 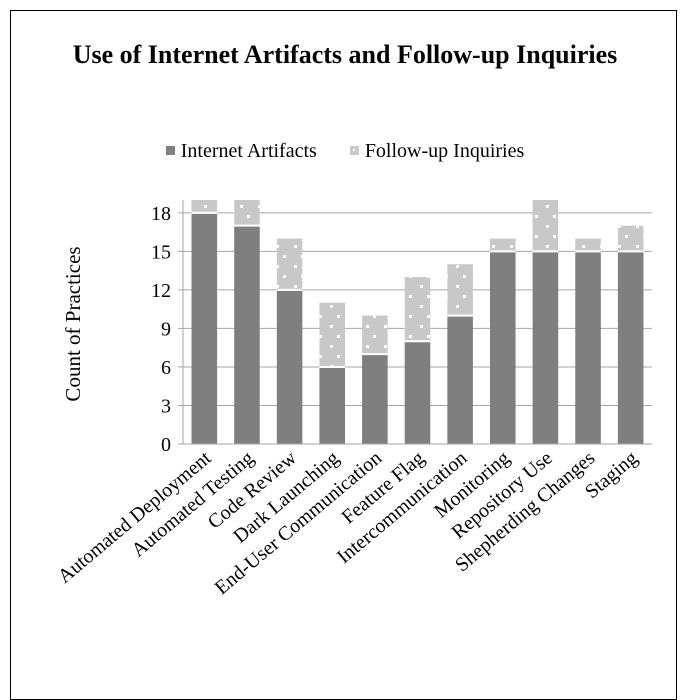 What do you see at coordinates (444, 151) in the screenshot?
I see `legend-label-follow-up-inquiries: Follow-up Inquiries` at bounding box center [444, 151].